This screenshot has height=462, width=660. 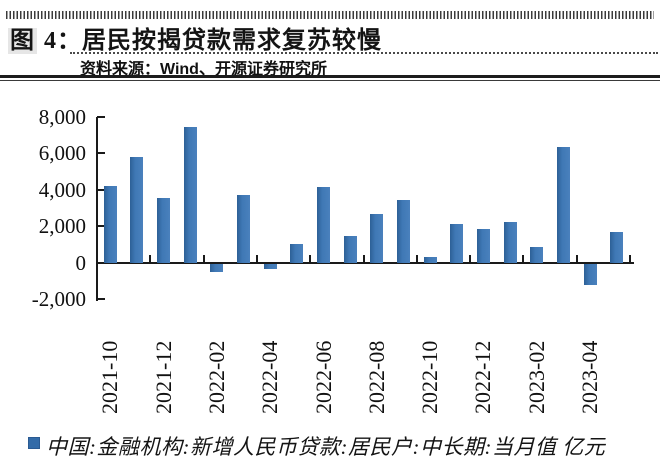 What do you see at coordinates (376, 377) in the screenshot?
I see `x-axis-label: 2022-08` at bounding box center [376, 377].